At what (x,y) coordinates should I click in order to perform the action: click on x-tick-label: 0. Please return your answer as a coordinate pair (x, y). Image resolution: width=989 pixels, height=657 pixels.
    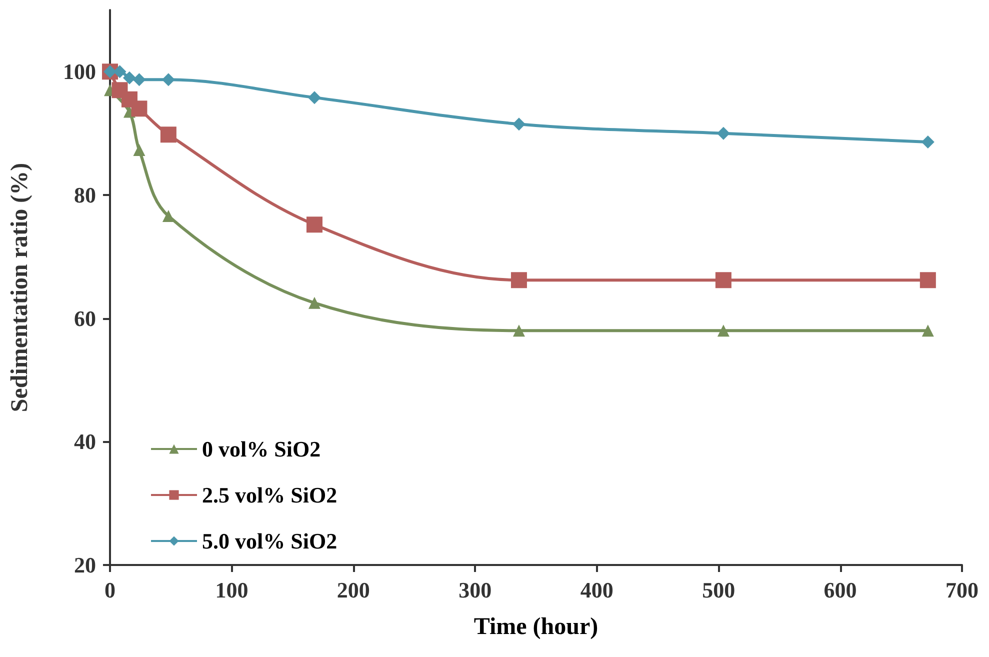
    Looking at the image, I should click on (110, 590).